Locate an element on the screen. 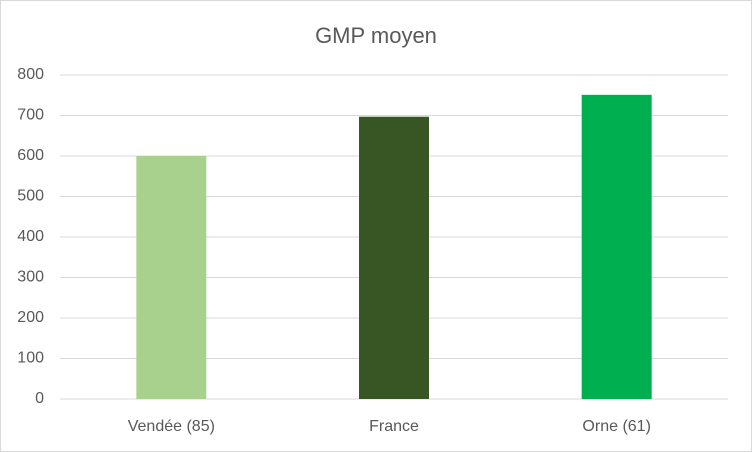 Image resolution: width=752 pixels, height=452 pixels. x-tick-label: Orne (61) is located at coordinates (616, 426).